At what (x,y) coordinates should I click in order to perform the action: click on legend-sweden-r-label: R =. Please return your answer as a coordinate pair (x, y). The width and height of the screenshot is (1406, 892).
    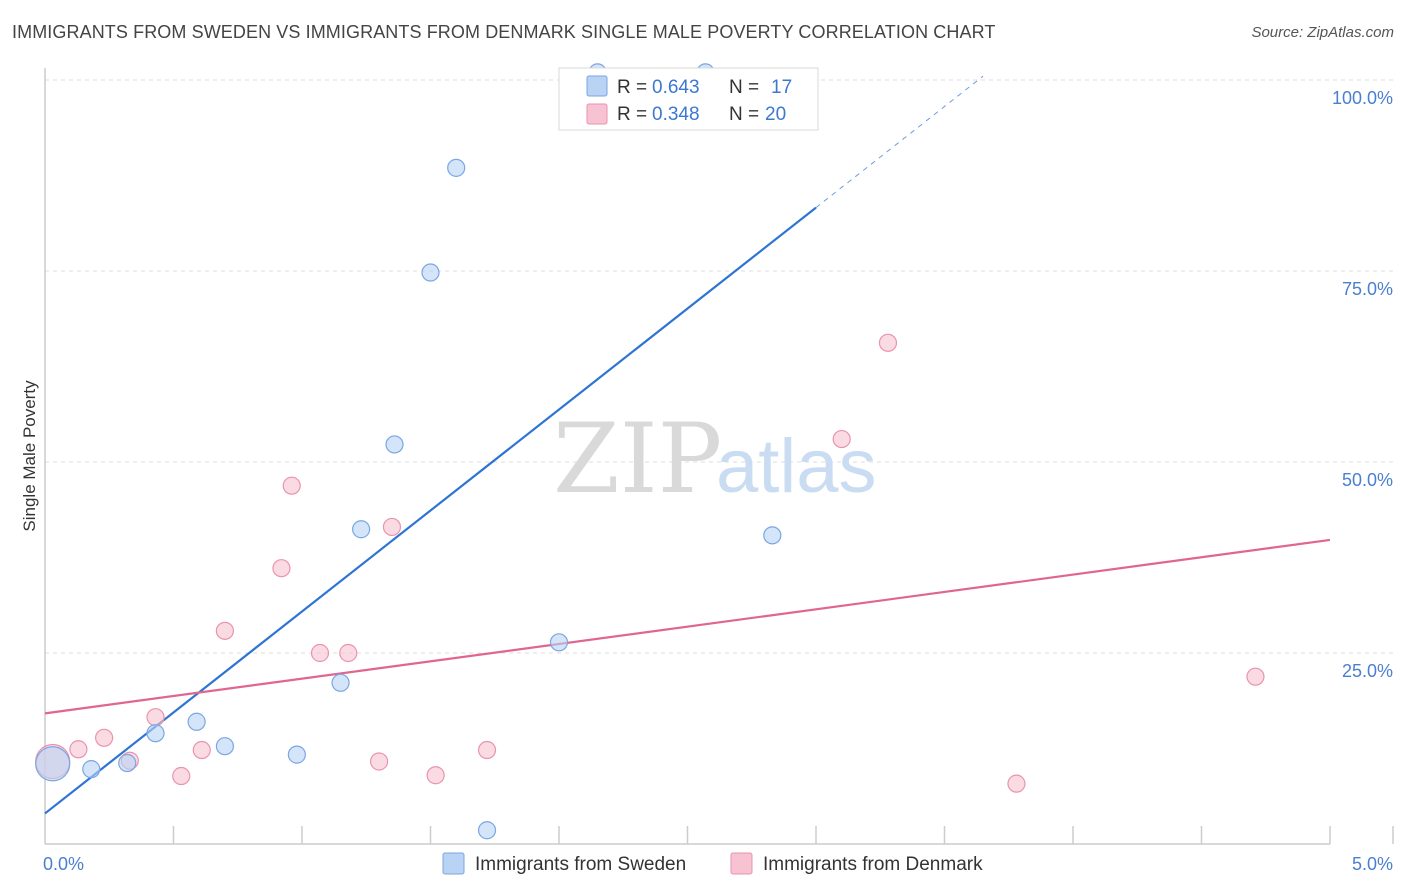
    Looking at the image, I should click on (632, 87).